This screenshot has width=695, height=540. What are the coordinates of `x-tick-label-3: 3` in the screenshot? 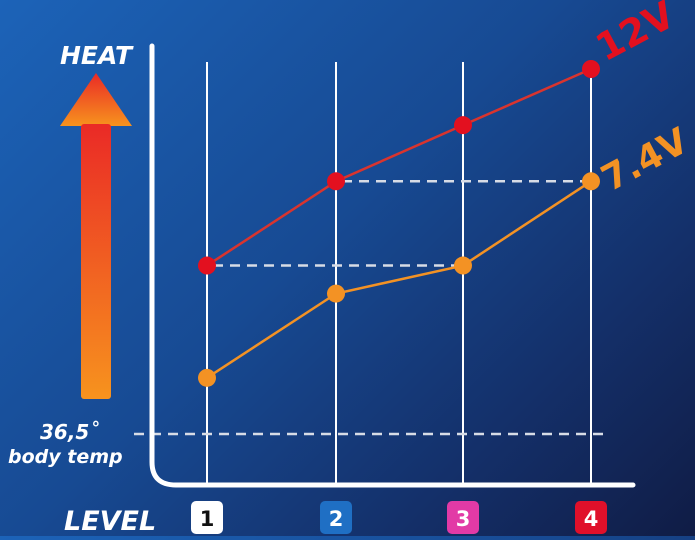 It's located at (463, 519).